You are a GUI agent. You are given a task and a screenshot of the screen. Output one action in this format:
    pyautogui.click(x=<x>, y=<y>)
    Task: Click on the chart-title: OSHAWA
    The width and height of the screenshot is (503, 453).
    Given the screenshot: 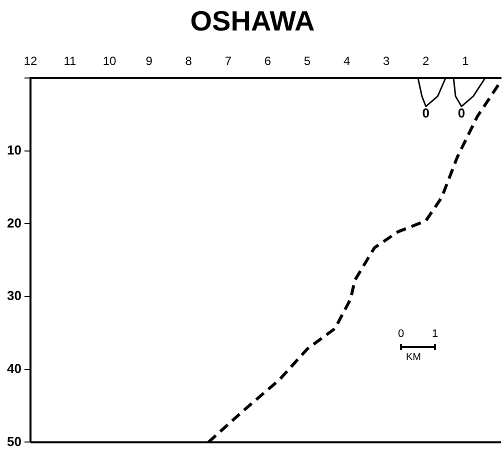 What is the action you would take?
    pyautogui.click(x=252, y=21)
    